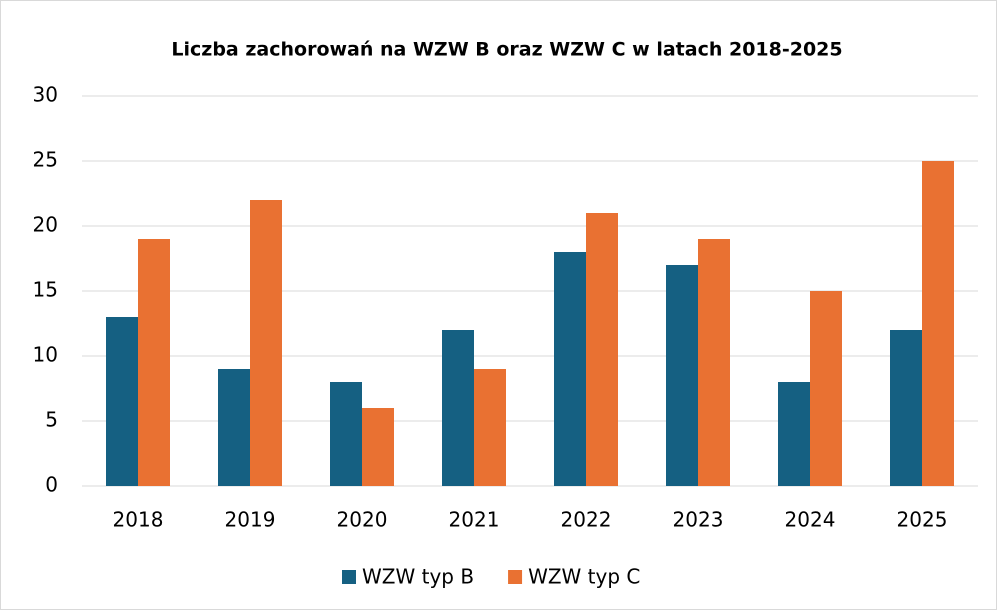 The height and width of the screenshot is (610, 997). Describe the element at coordinates (922, 520) in the screenshot. I see `x-tick-label: 2025` at that location.